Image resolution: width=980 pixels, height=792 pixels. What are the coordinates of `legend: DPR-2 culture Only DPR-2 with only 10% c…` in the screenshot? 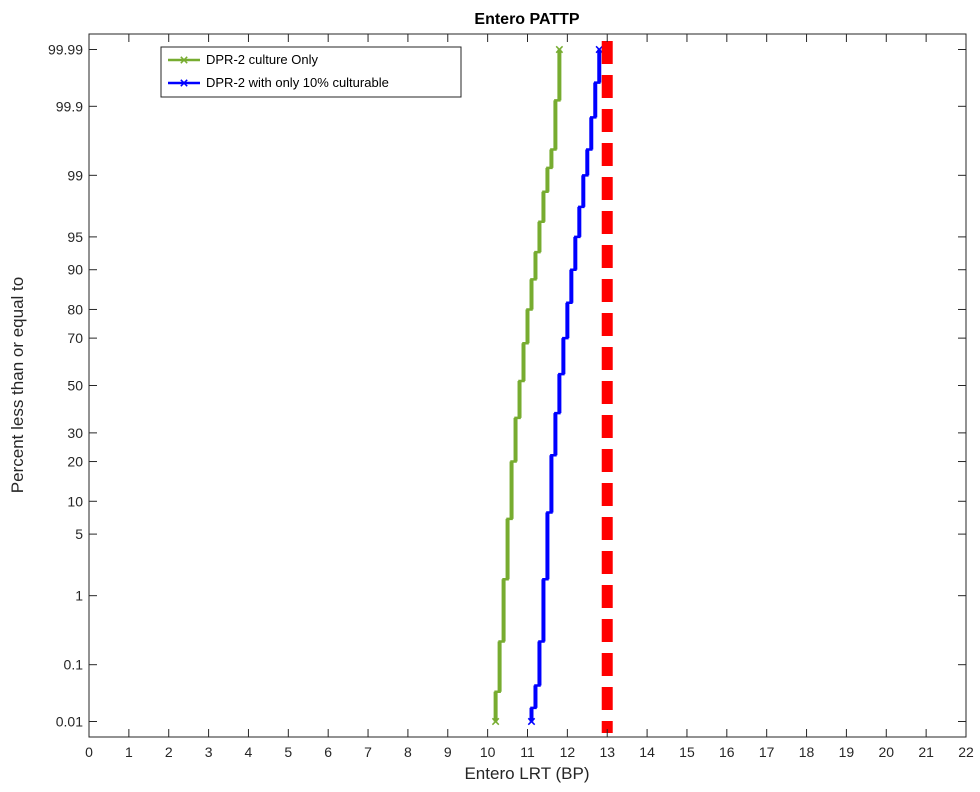 It's located at (311, 72).